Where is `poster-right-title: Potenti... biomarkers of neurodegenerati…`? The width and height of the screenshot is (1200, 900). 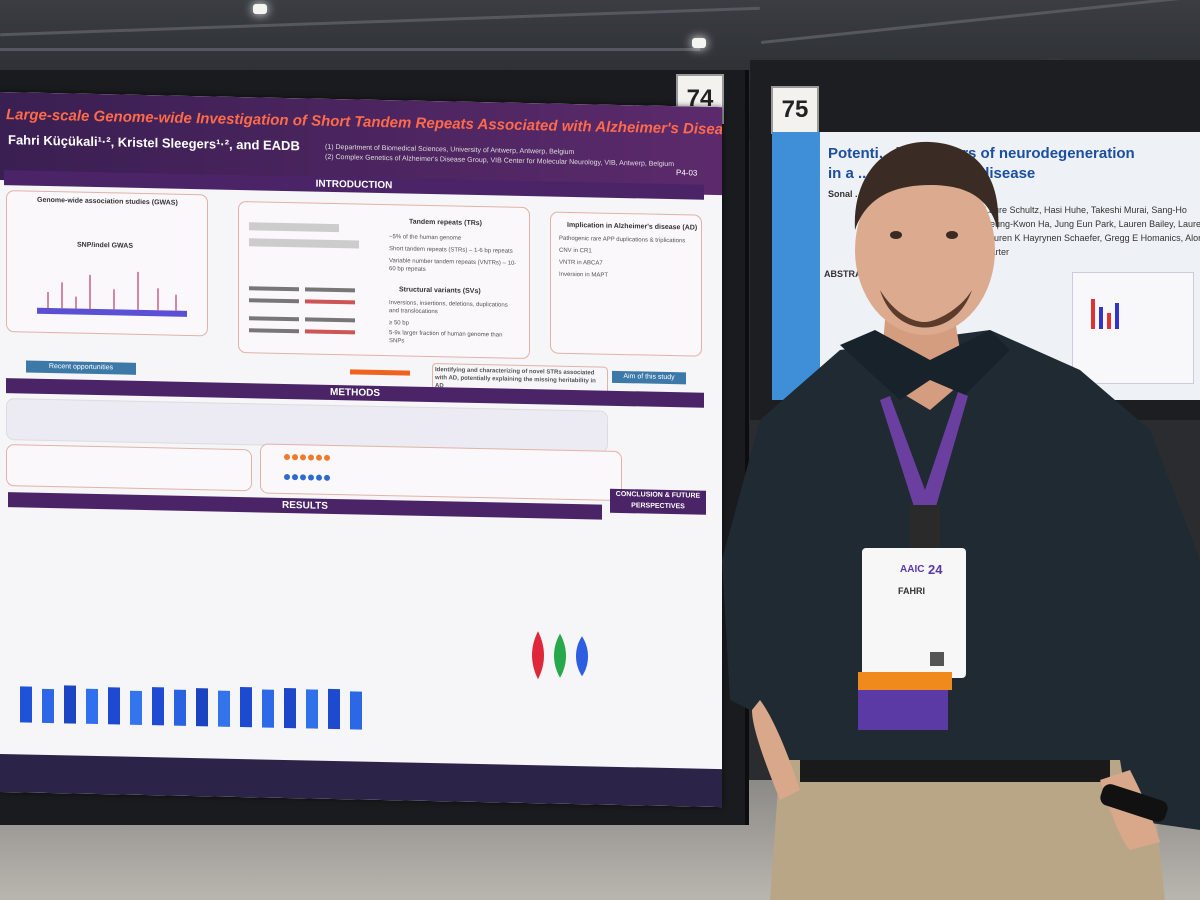 poster-right-title: Potenti... biomarkers of neurodegenerati… is located at coordinates (981, 164).